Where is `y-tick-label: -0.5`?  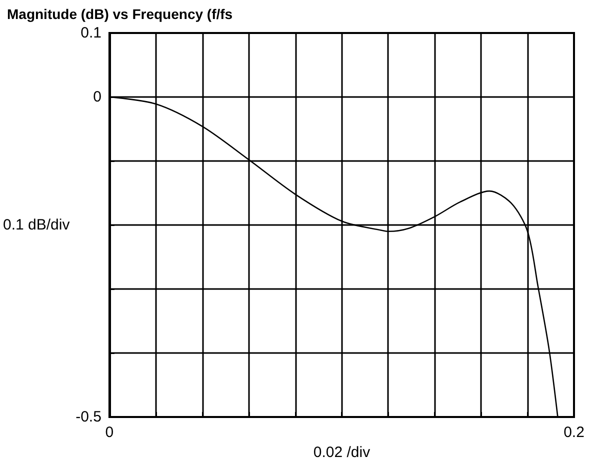 y-tick-label: -0.5 is located at coordinates (89, 417).